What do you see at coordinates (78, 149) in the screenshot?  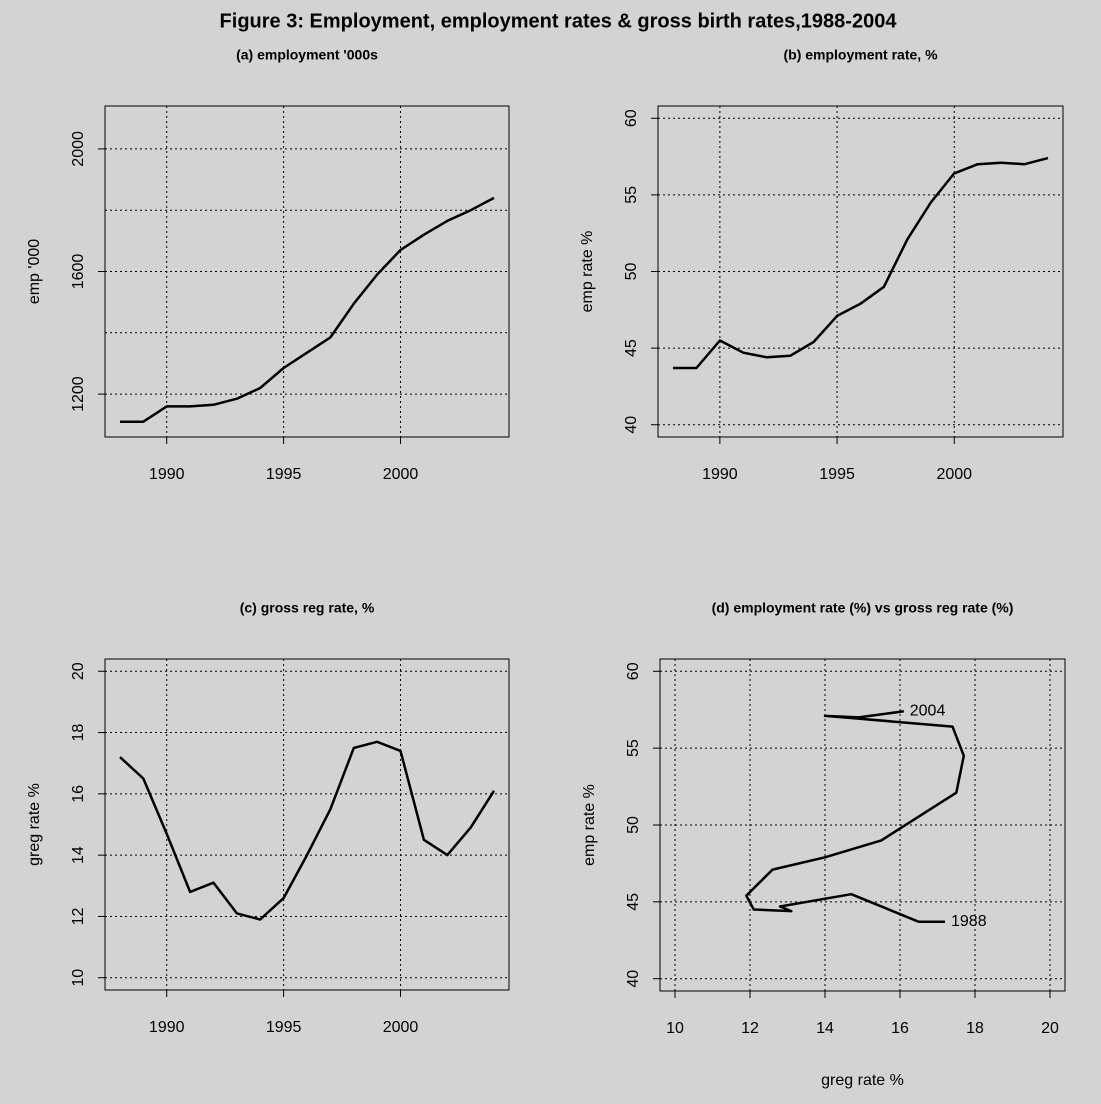 I see `y-tick-label: 2000` at bounding box center [78, 149].